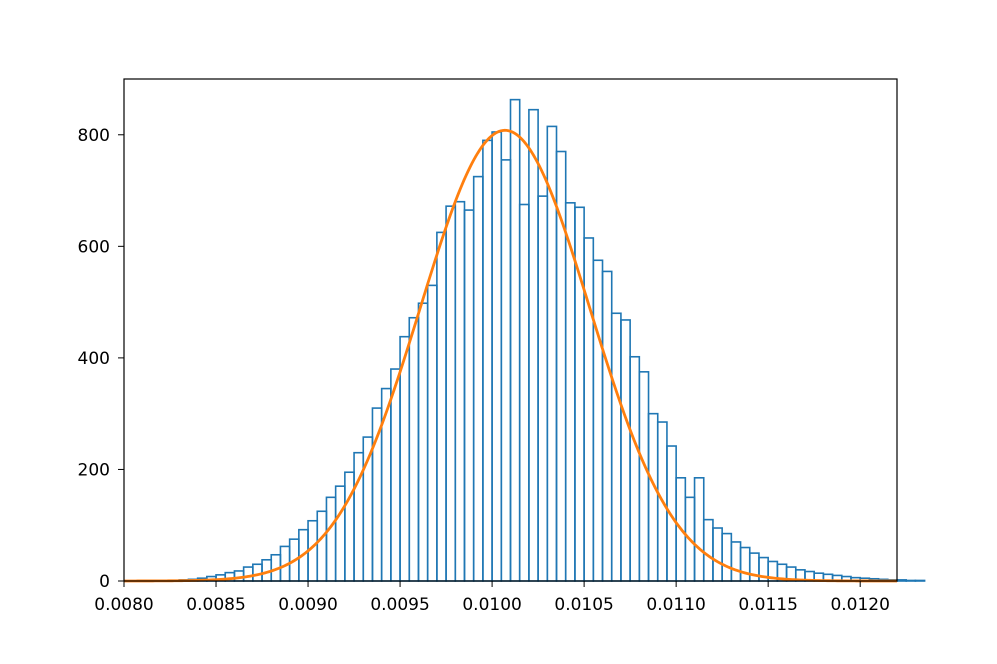 Image resolution: width=997 pixels, height=664 pixels. What do you see at coordinates (123, 605) in the screenshot?
I see `x-tick-label: 0.0080` at bounding box center [123, 605].